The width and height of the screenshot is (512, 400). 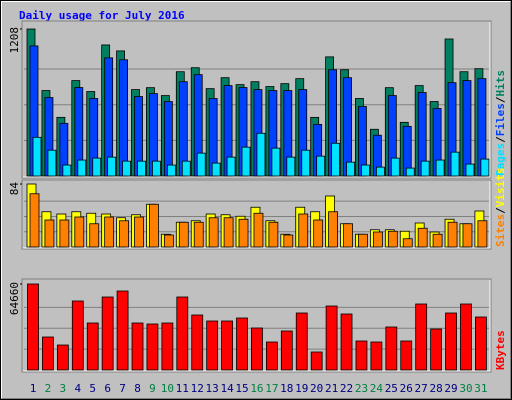 What do you see at coordinates (500, 119) in the screenshot?
I see `legend-entry: Files` at bounding box center [500, 119].